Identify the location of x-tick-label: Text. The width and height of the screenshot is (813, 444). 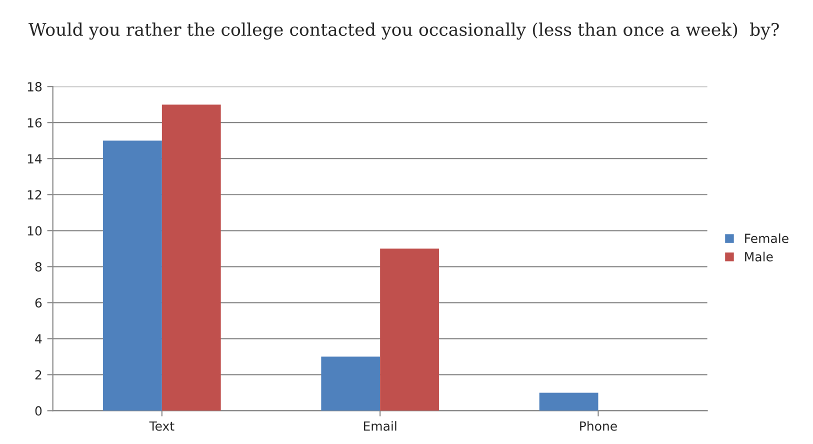
(161, 426).